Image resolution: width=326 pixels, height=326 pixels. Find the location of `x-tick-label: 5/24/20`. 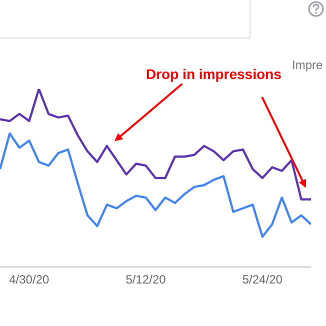

x-tick-label: 5/24/20 is located at coordinates (262, 279).